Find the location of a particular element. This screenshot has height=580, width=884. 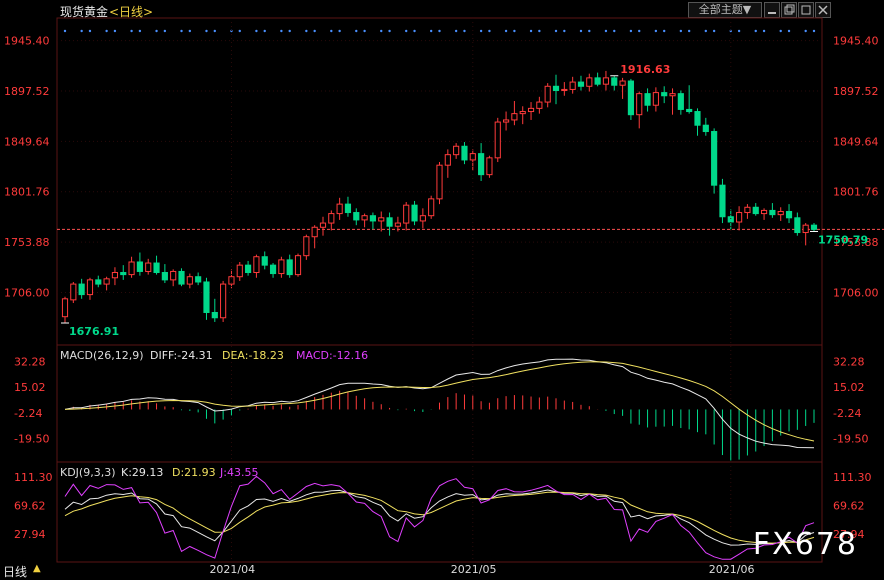

price-tick-left: 1753.88 is located at coordinates (27, 242).